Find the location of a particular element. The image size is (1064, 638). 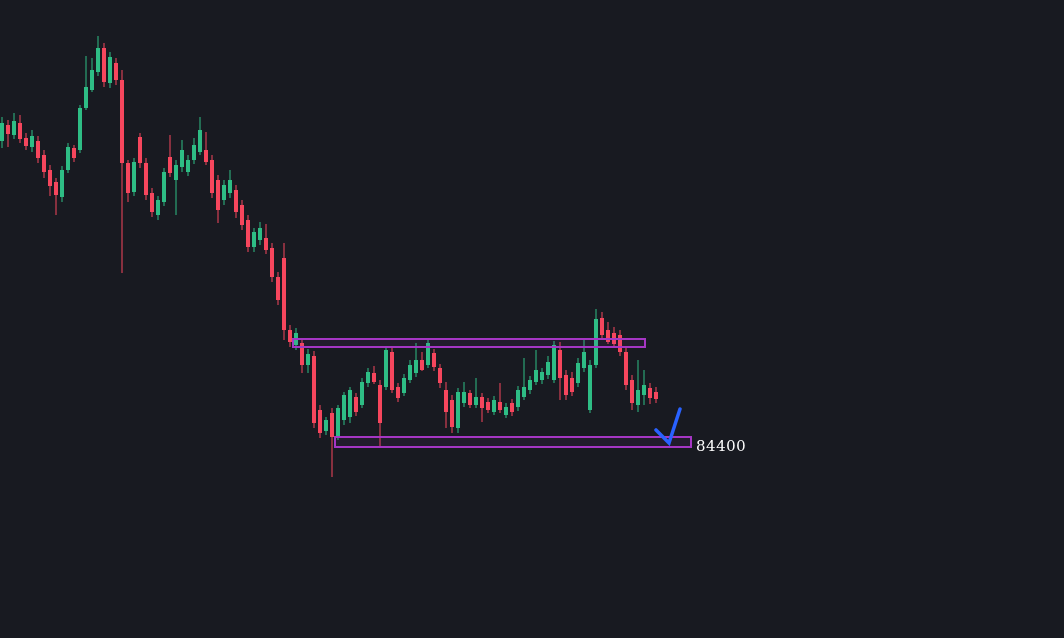

down-arrow-drawing is located at coordinates (668, 427).